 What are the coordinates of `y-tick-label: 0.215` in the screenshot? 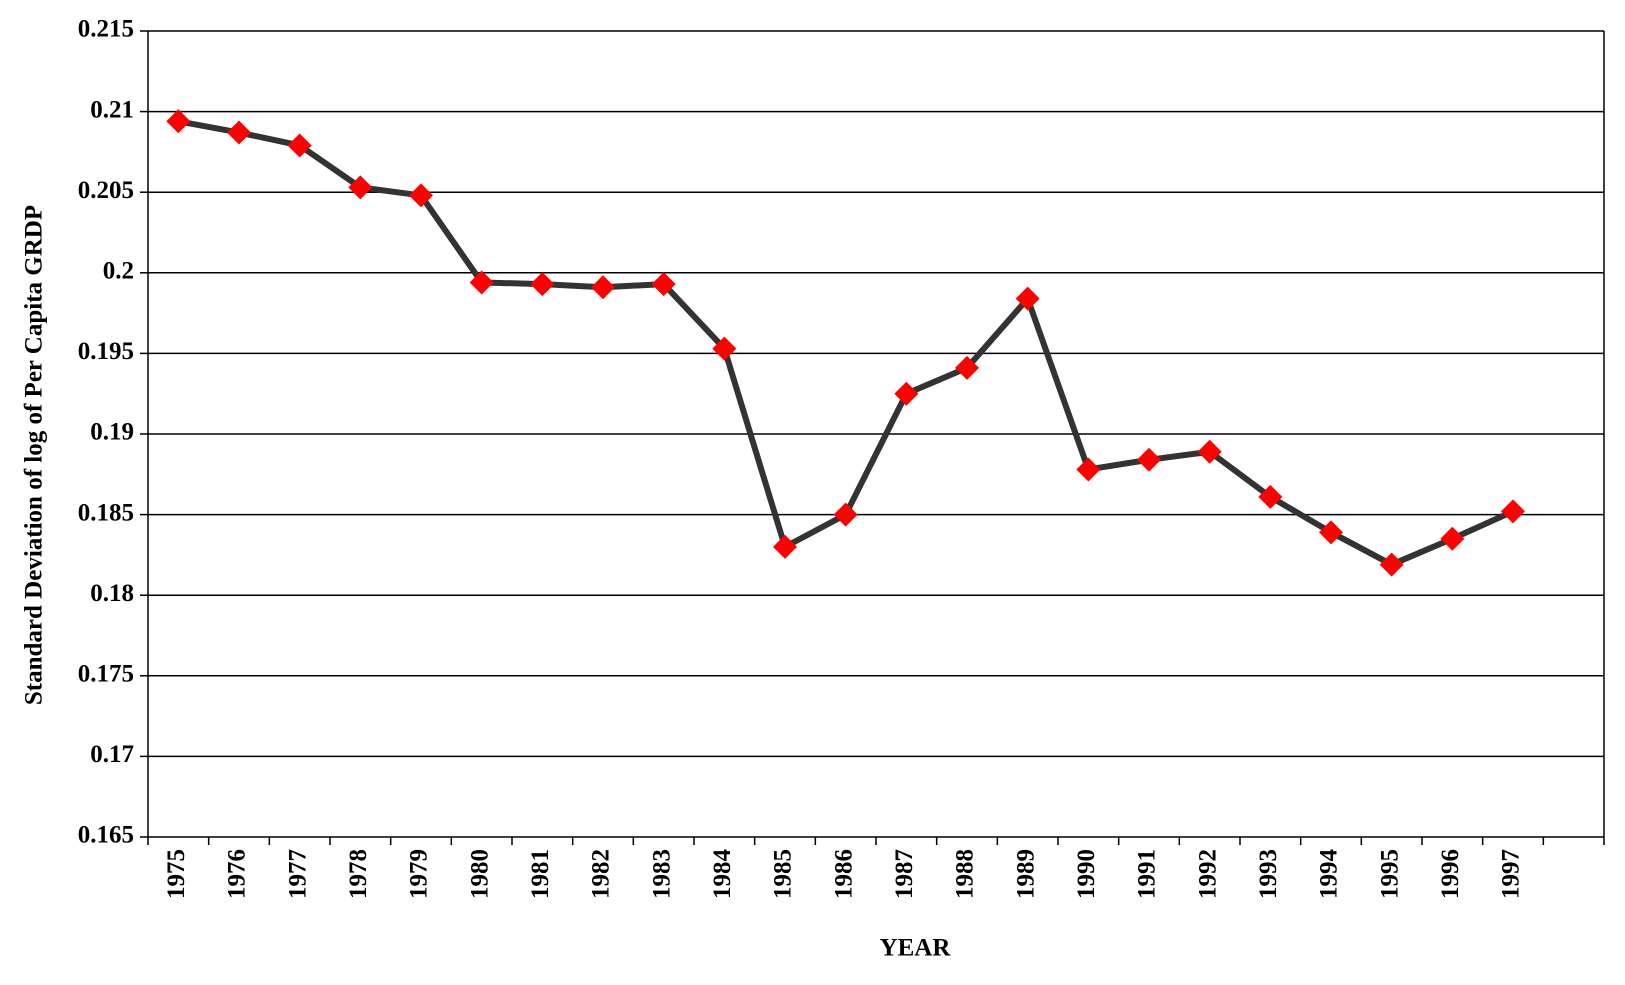 It's located at (106, 29).